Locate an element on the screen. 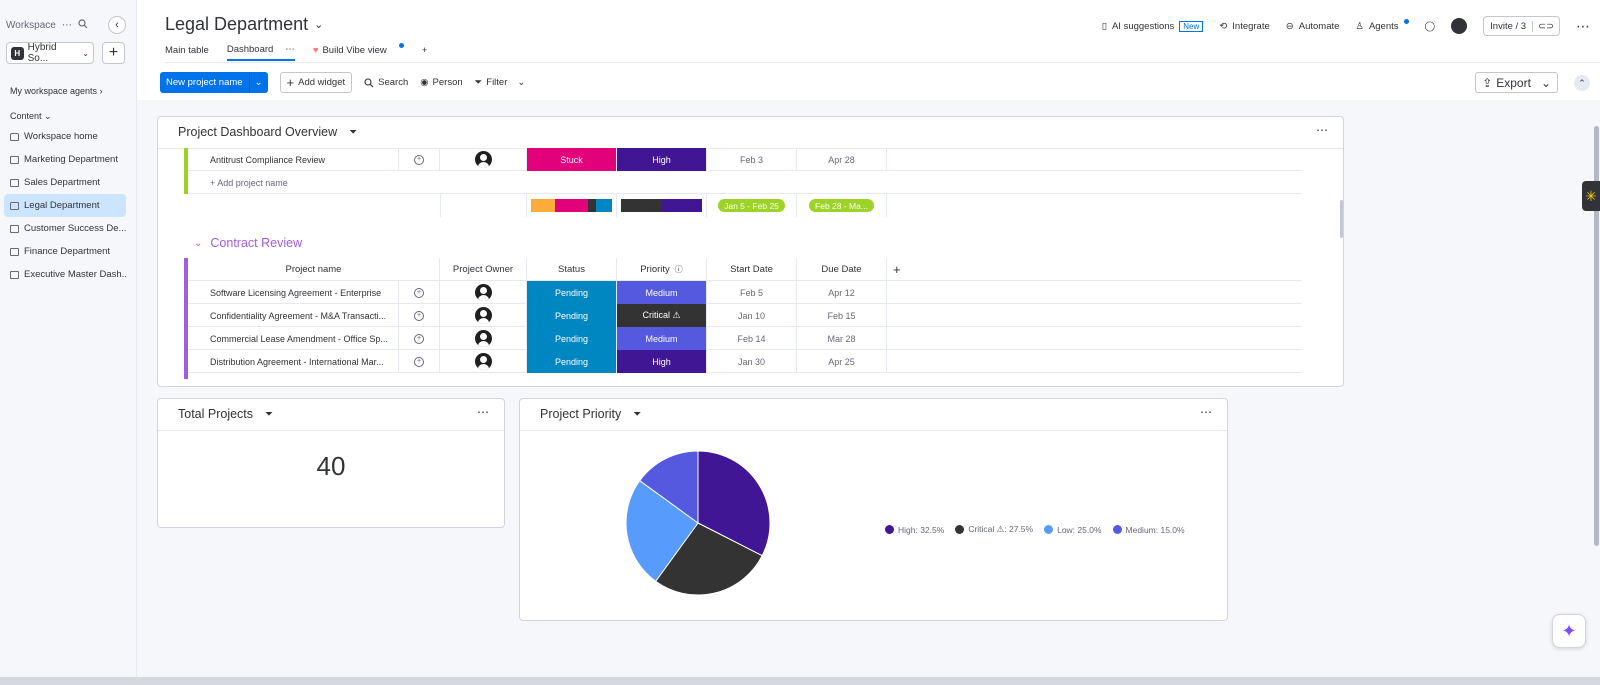 The height and width of the screenshot is (685, 1600). tab-build-vibe-view: ♥ Build Vibe view is located at coordinates (358, 51).